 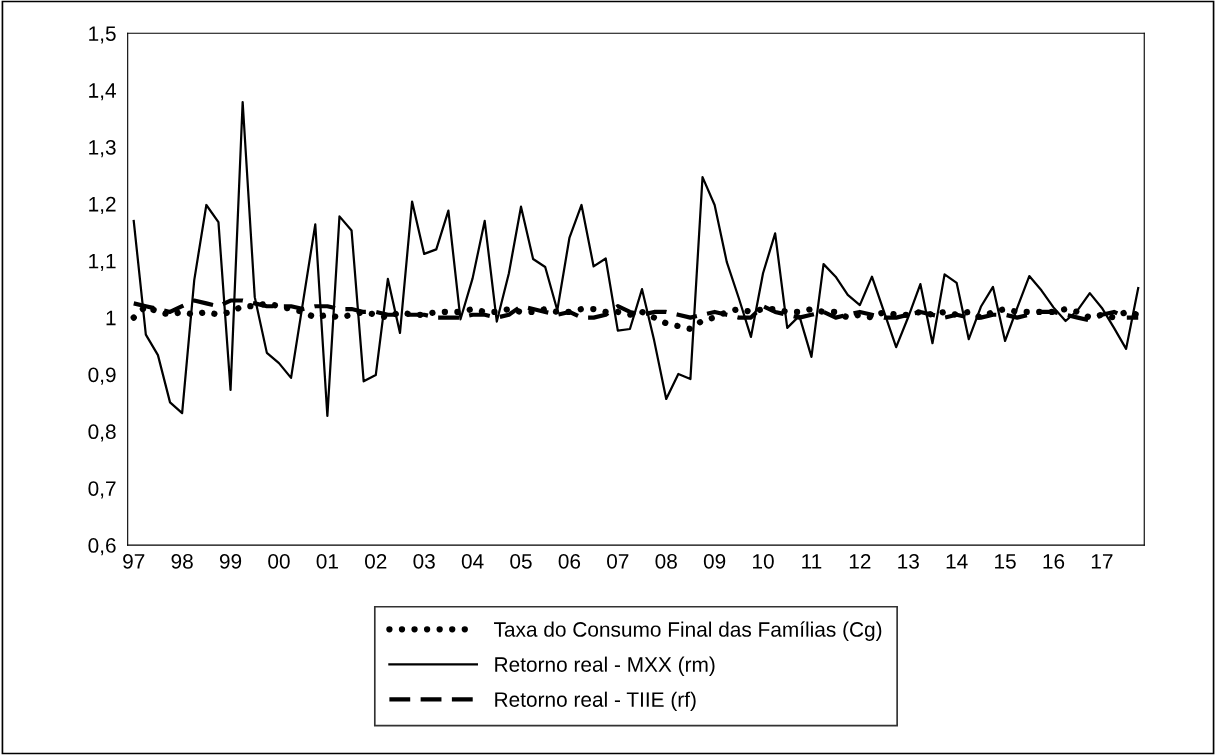 I want to click on x-tick-label: 17, so click(x=1102, y=561).